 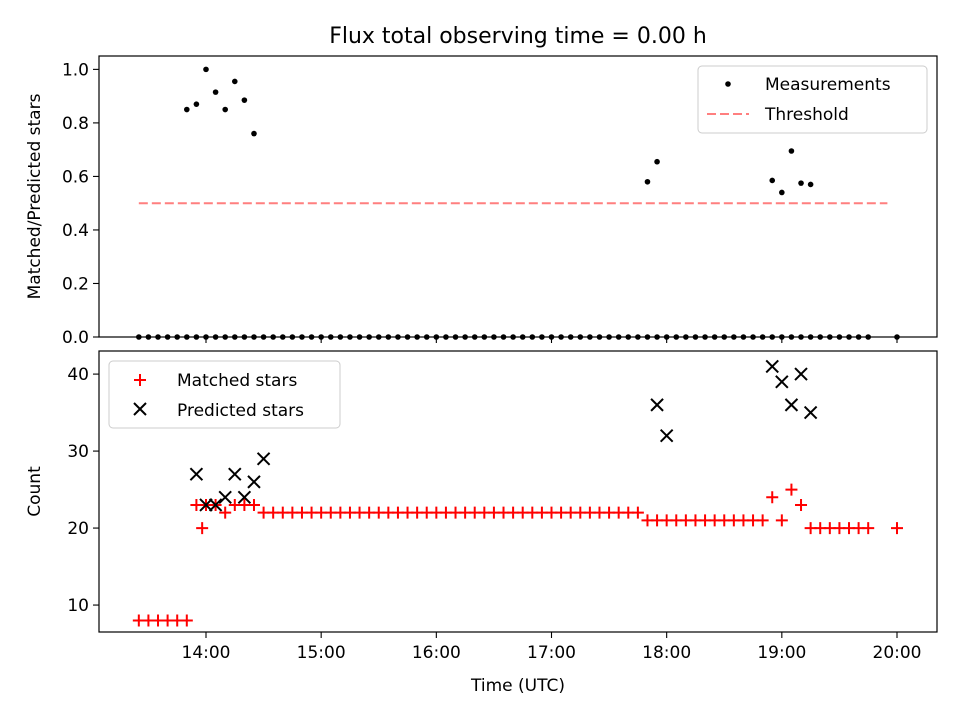 What do you see at coordinates (35, 491) in the screenshot?
I see `y-axis-label: Count` at bounding box center [35, 491].